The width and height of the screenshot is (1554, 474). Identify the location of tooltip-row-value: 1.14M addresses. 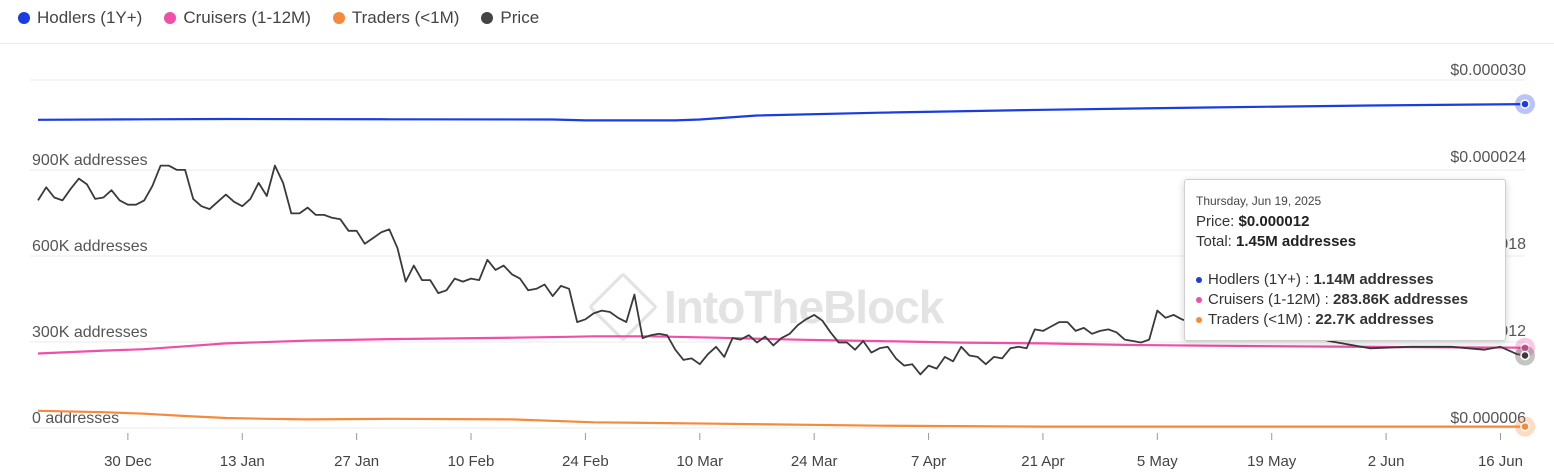
(1373, 279).